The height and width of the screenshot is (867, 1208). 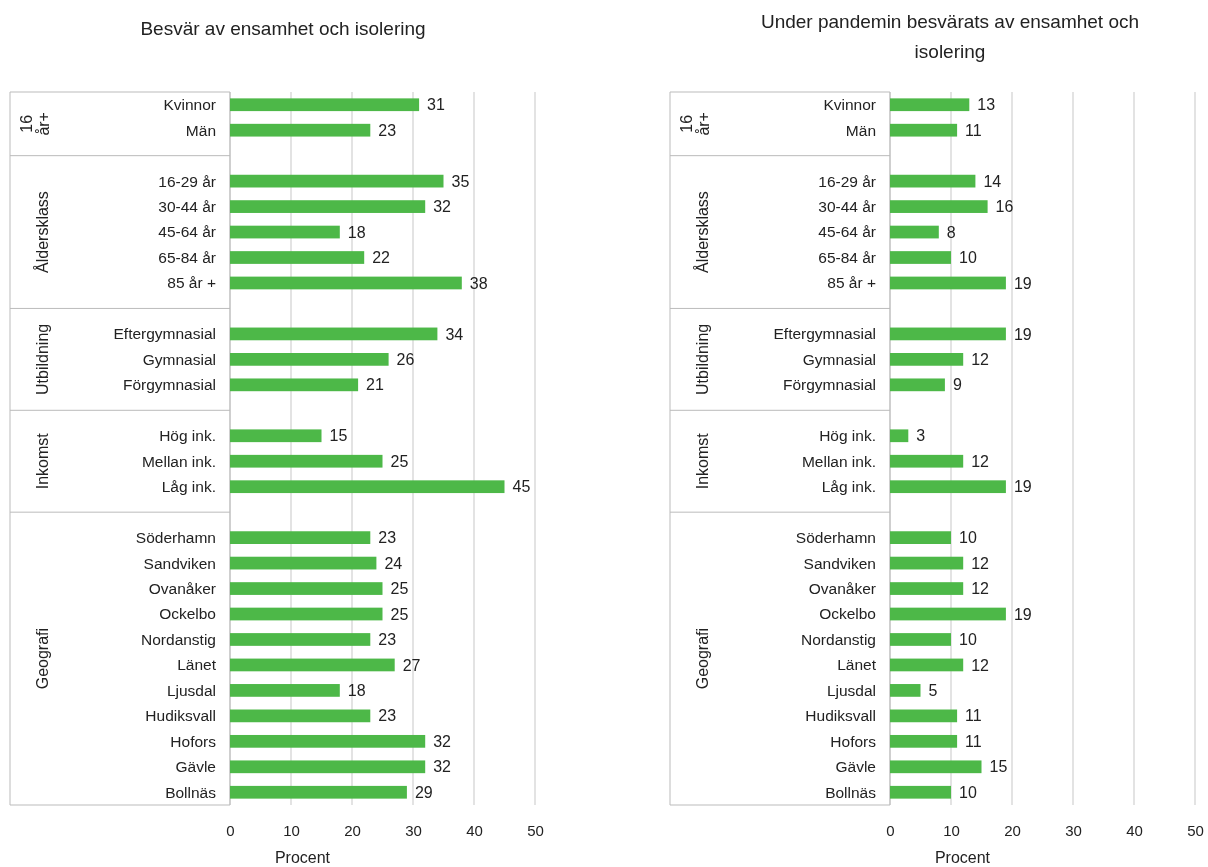 What do you see at coordinates (847, 207) in the screenshot?
I see `y-tick-label: 30-44 år` at bounding box center [847, 207].